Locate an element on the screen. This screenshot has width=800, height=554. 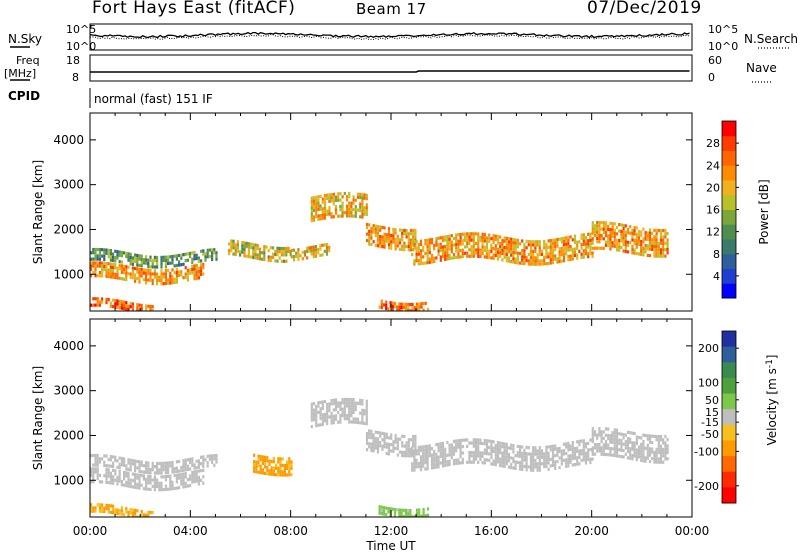
nsearch-tick-top: 10^5 is located at coordinates (723, 29).